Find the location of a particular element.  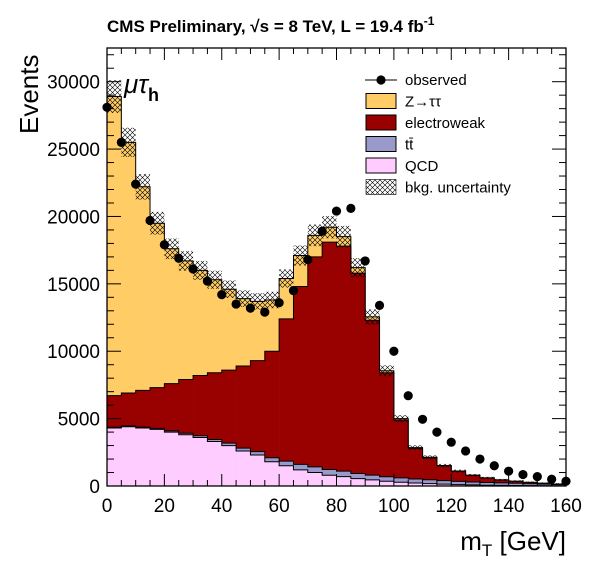

y-tick-label: 15000 is located at coordinates (73, 285).